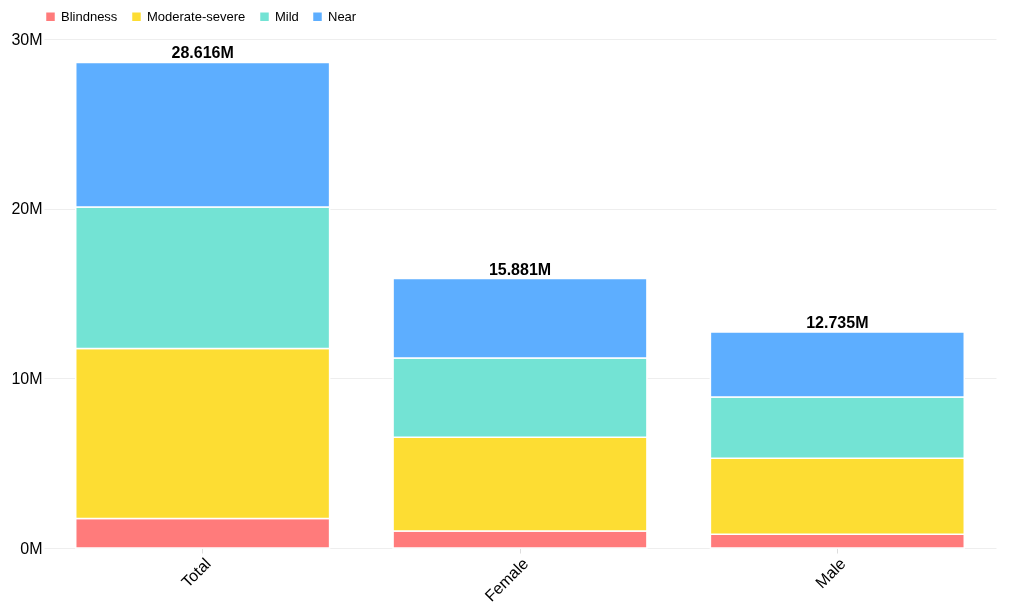 Image resolution: width=1011 pixels, height=610 pixels. I want to click on y-tick-label: 20M, so click(27, 209).